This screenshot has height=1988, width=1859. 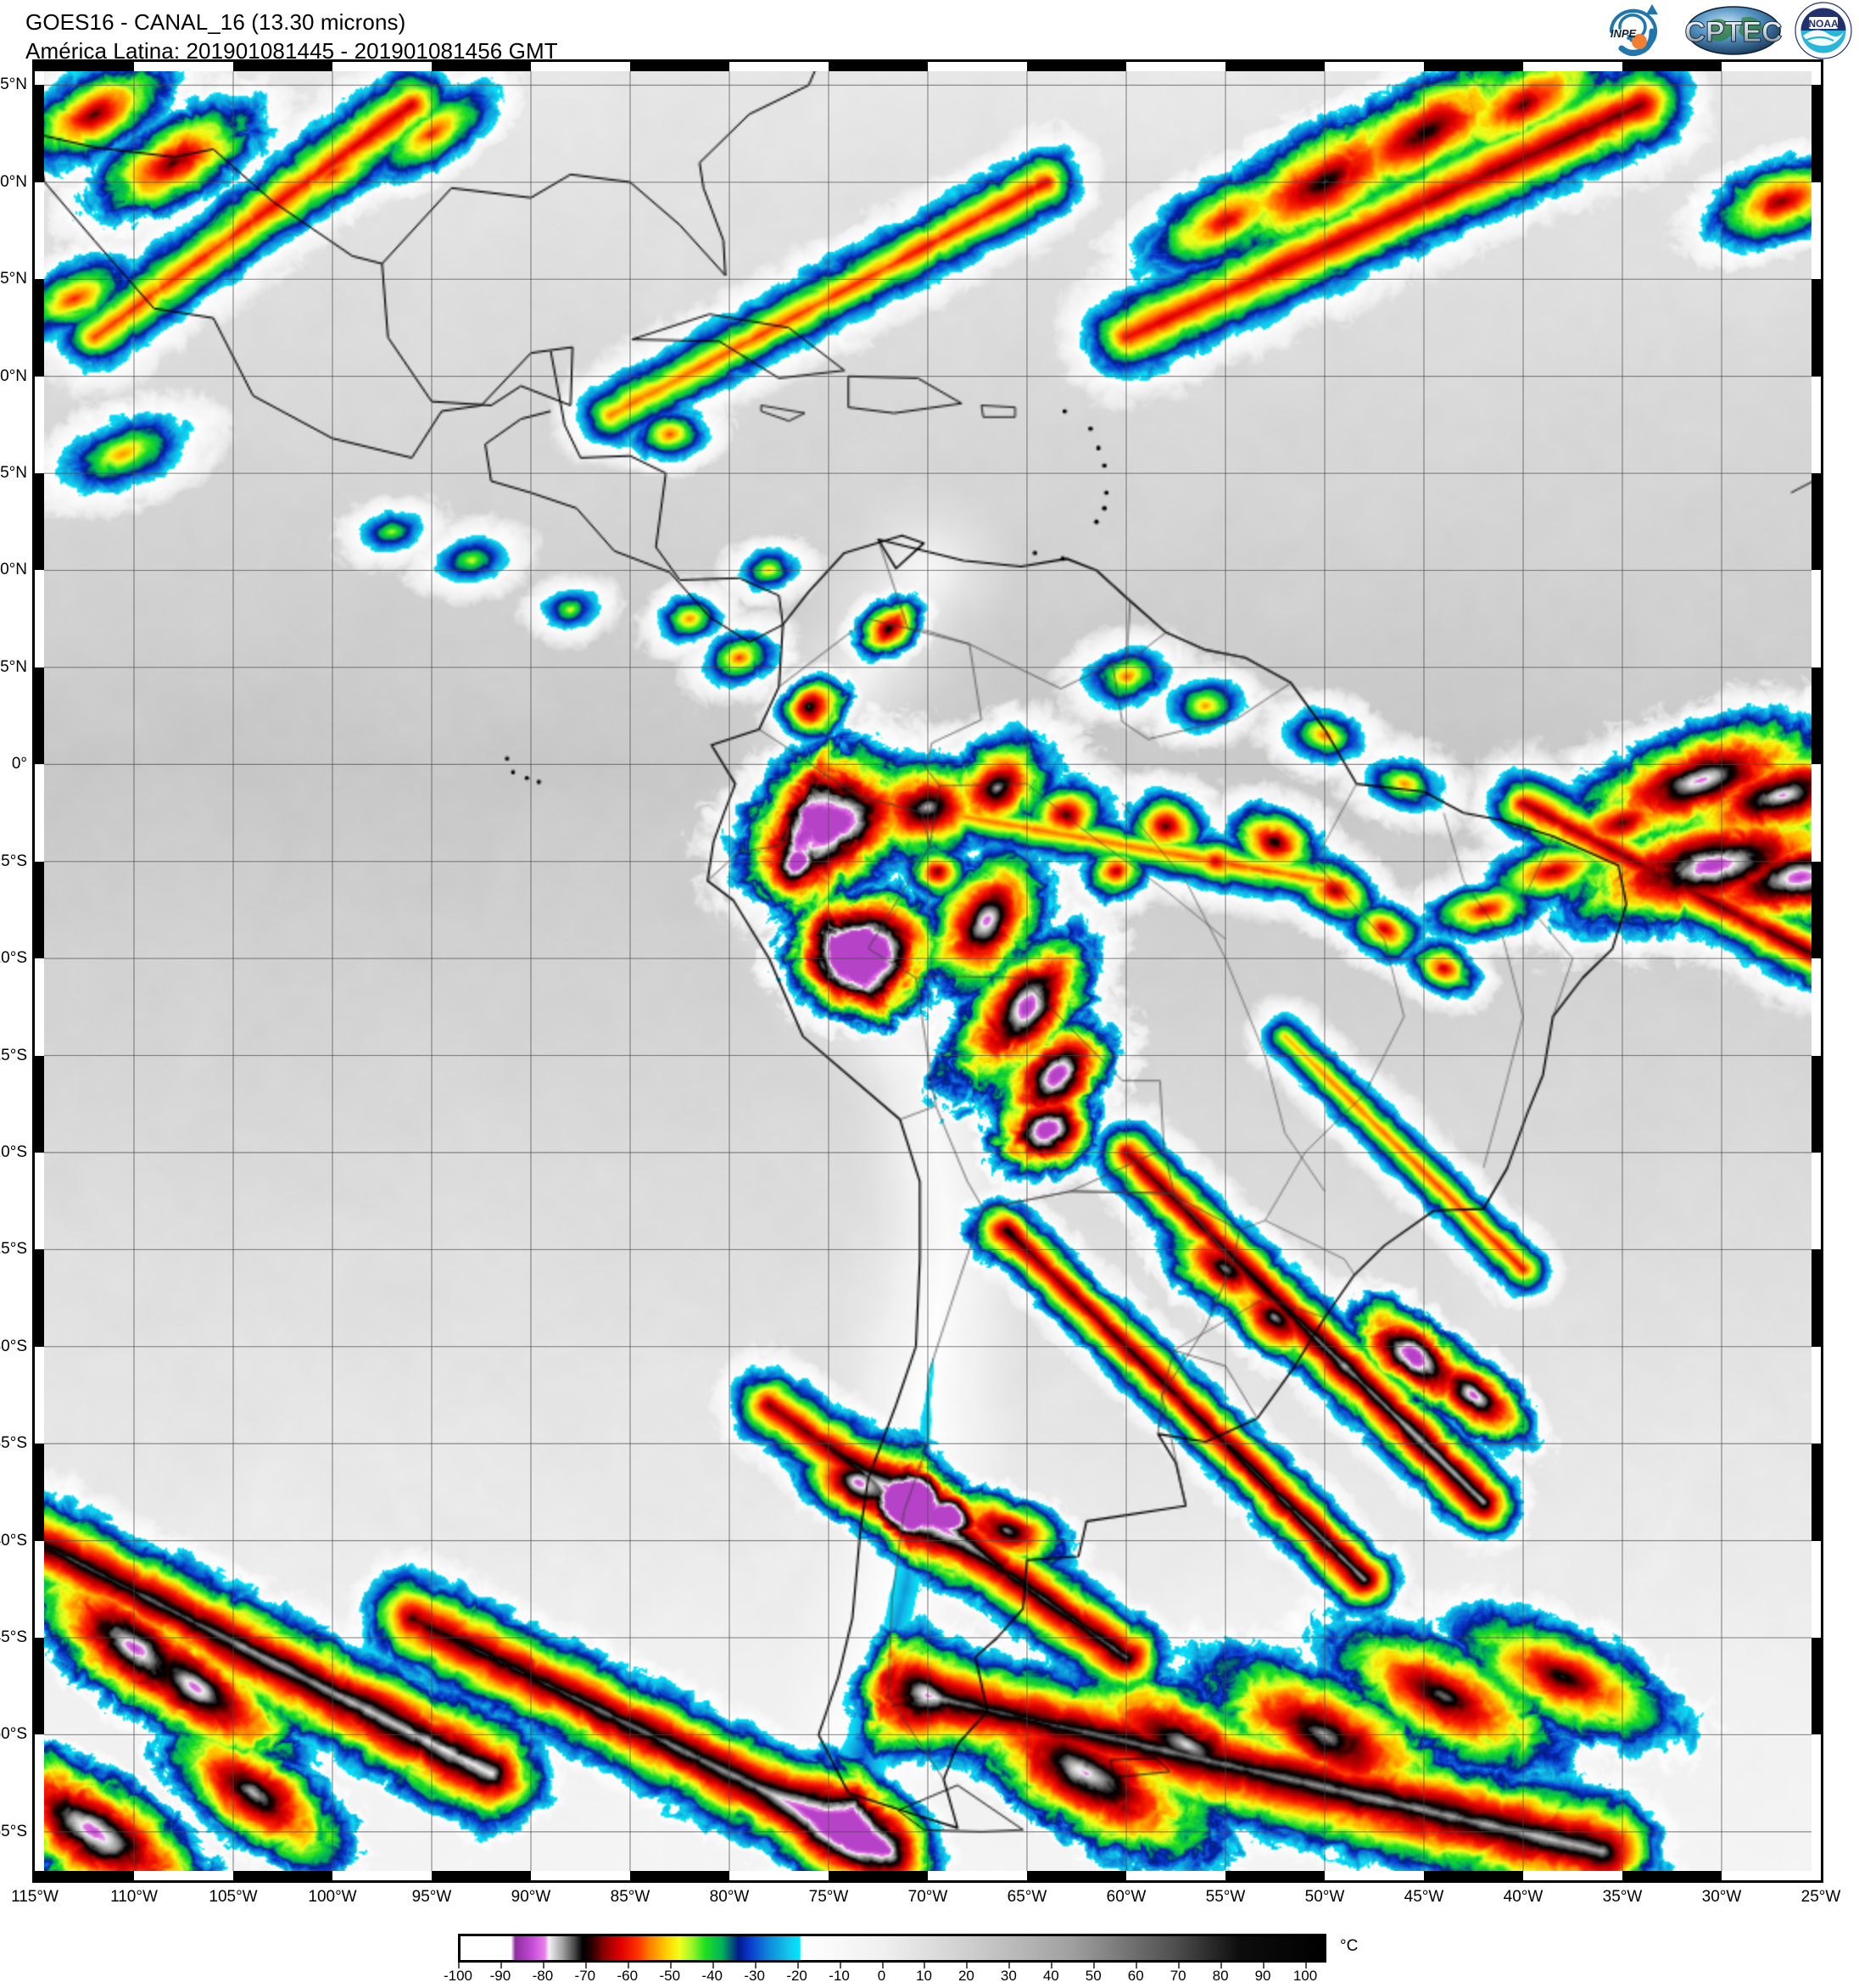 What do you see at coordinates (134, 1897) in the screenshot?
I see `lon-tick-label: 110°W` at bounding box center [134, 1897].